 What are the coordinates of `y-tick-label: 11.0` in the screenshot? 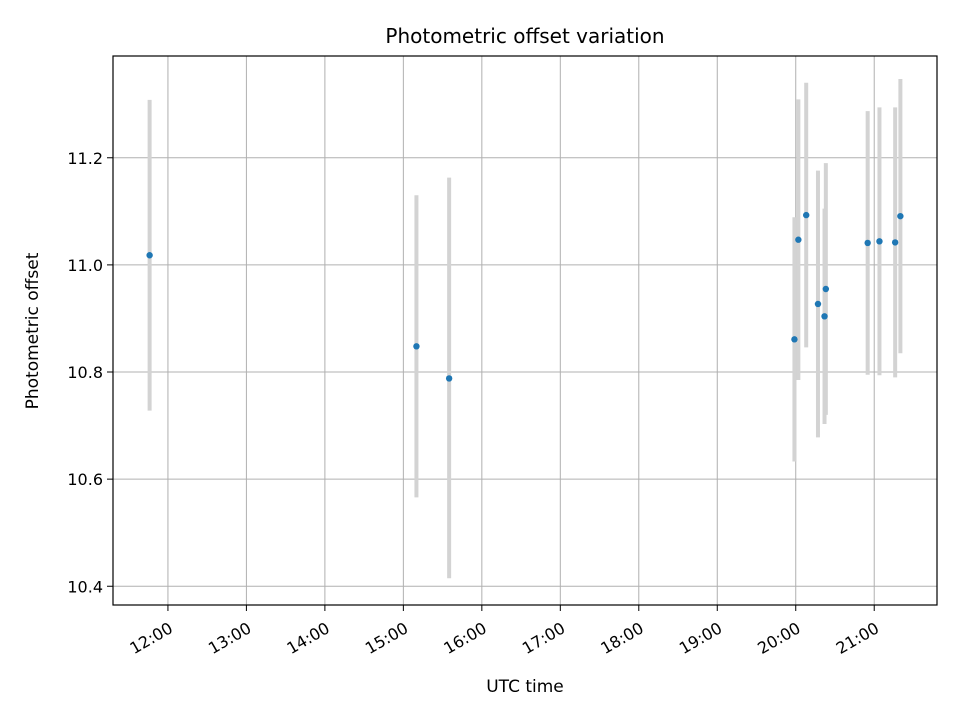 It's located at (85, 265).